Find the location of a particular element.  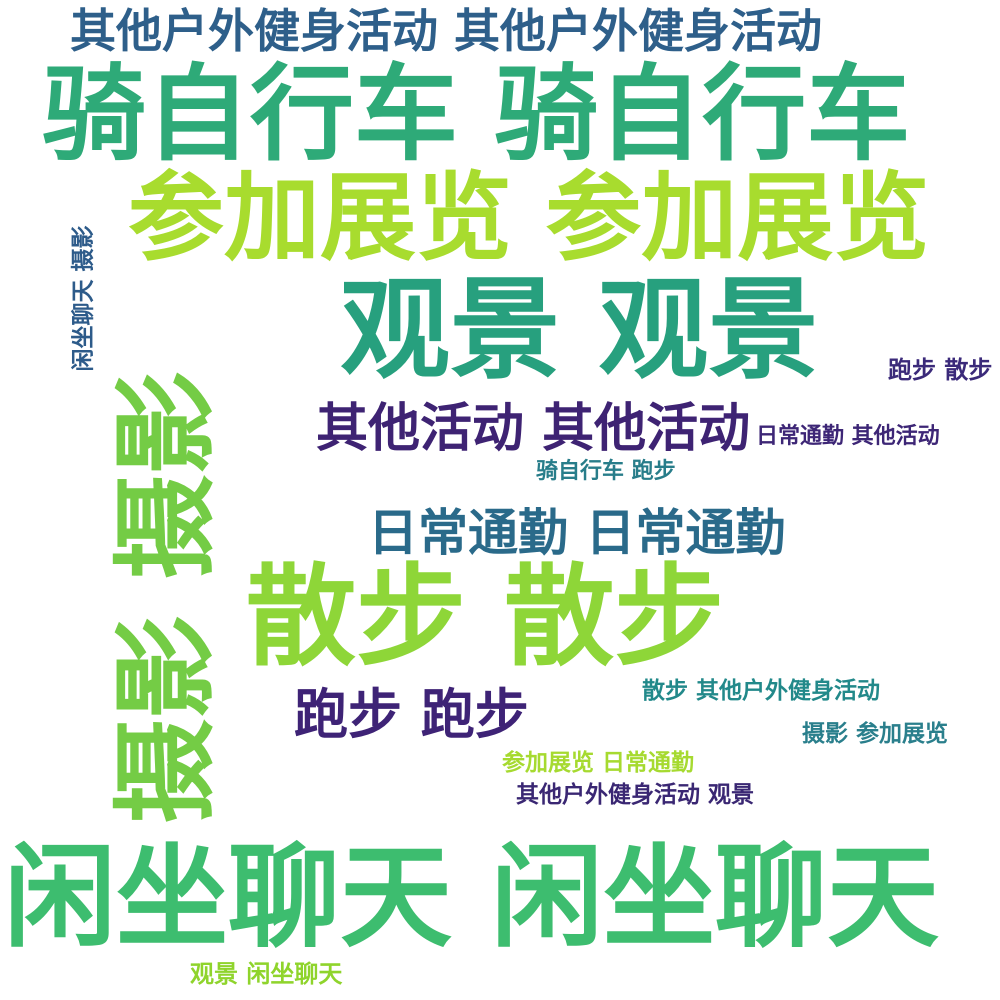

word-outdoor-fitness-sightseeing: 其他户外健身活动 观景 is located at coordinates (635, 795).